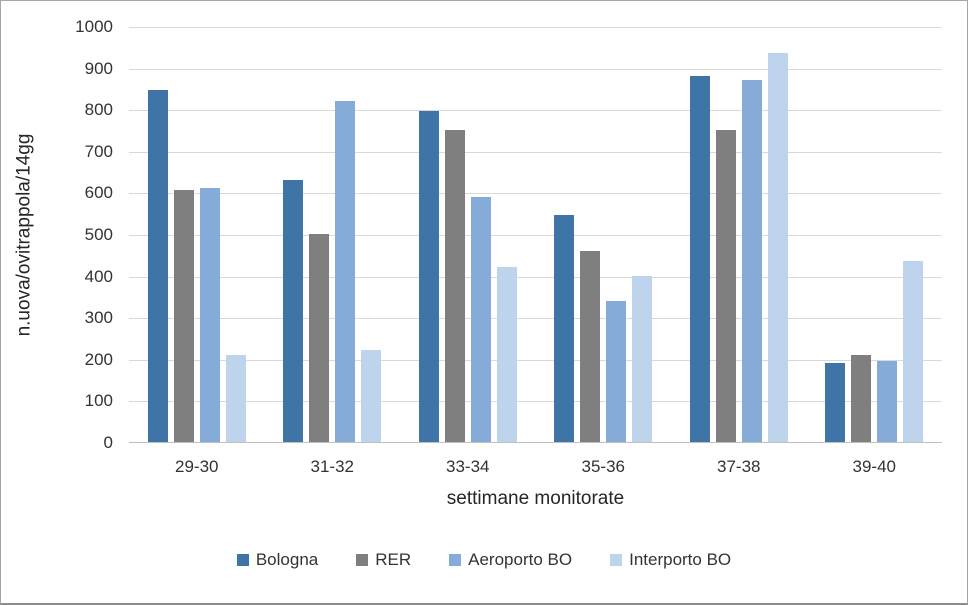  Describe the element at coordinates (94, 26) in the screenshot. I see `y-tick-label: 1000` at that location.